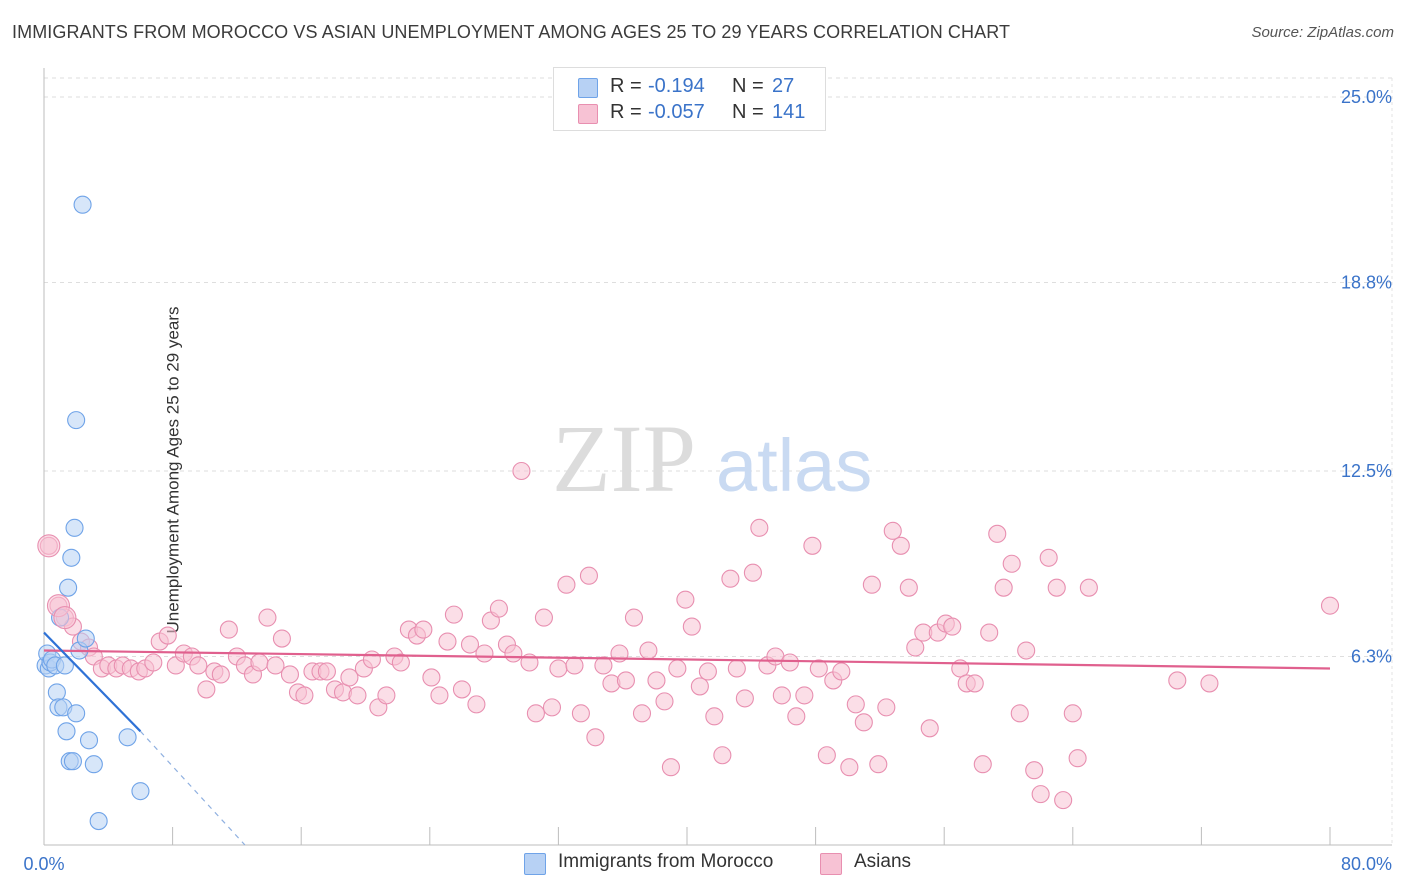 This screenshot has height=892, width=1406. What do you see at coordinates (92, 682) in the screenshot?
I see `trend-line-morocco` at bounding box center [92, 682].